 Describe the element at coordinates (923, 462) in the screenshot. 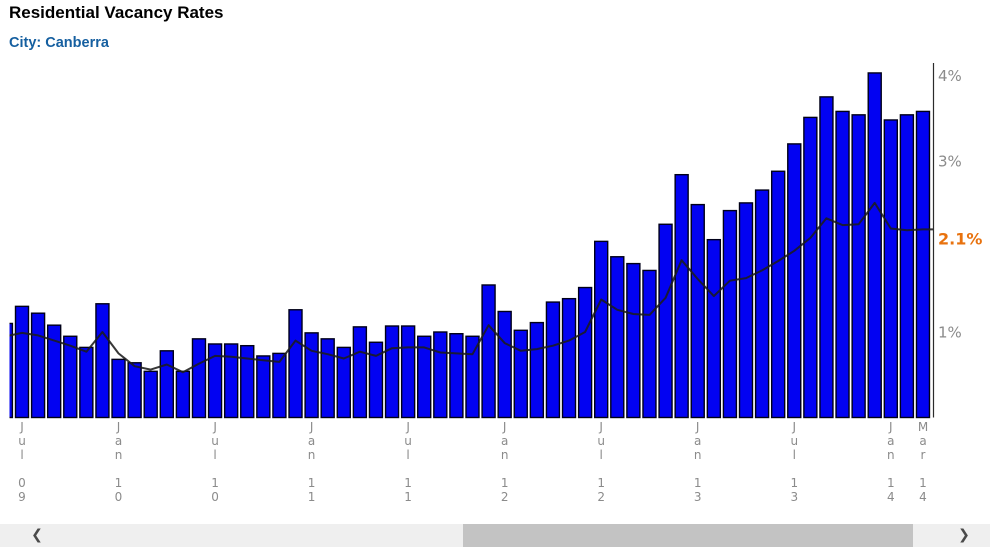

I see `x-tick-label: Mar 14` at that location.